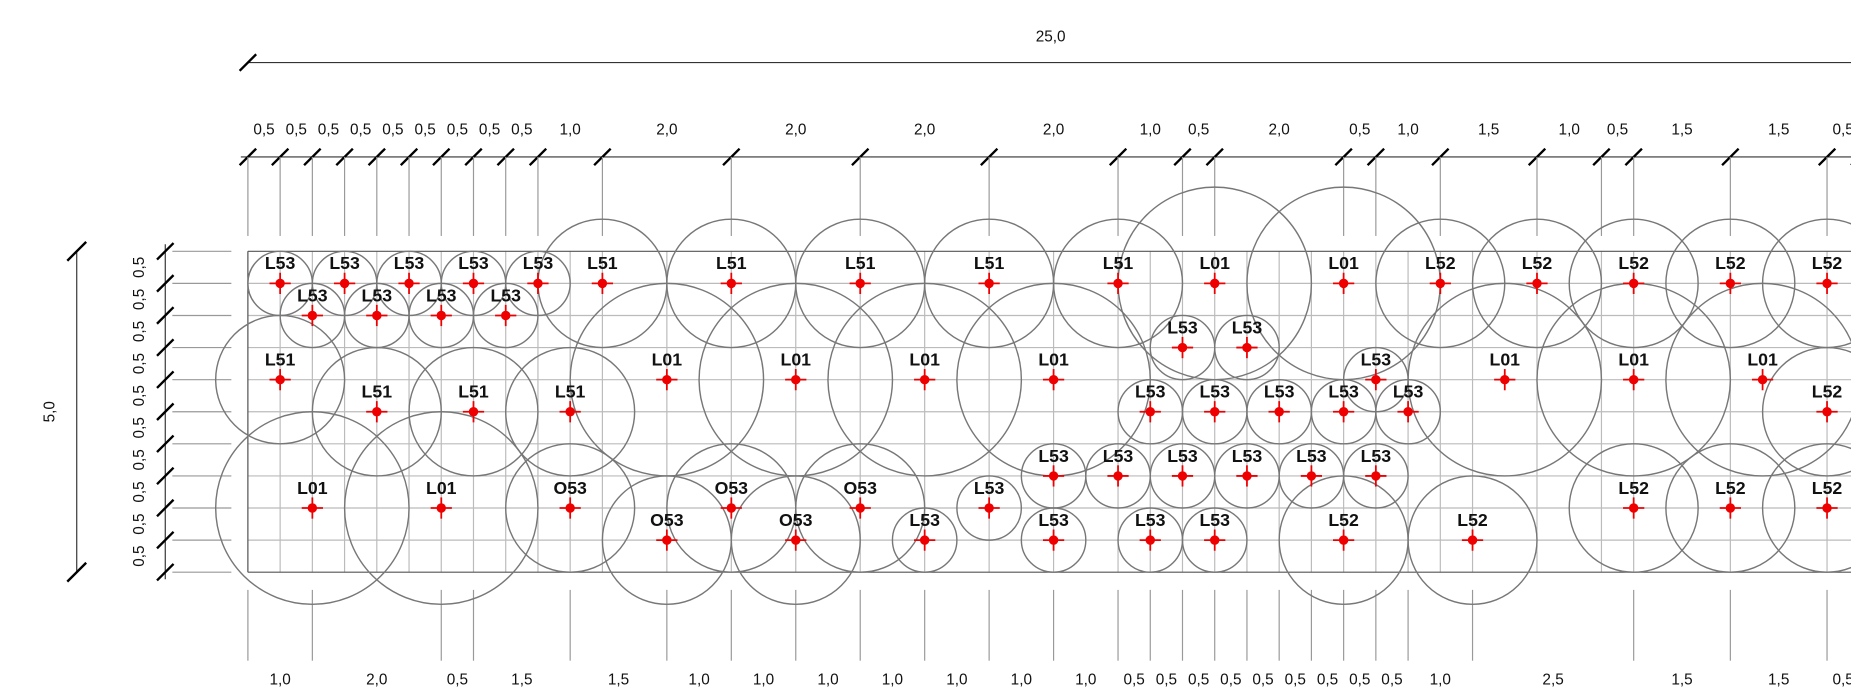 This screenshot has width=1851, height=689. I want to click on total-width-label: 25,0, so click(1051, 36).